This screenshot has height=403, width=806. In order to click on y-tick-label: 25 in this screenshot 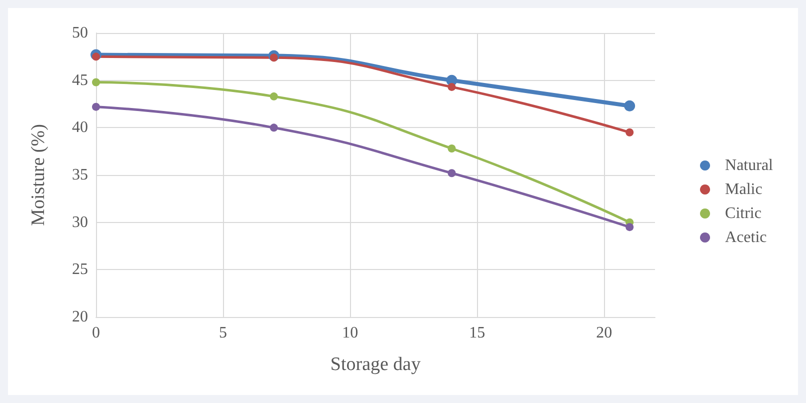, I will do `click(80, 269)`.